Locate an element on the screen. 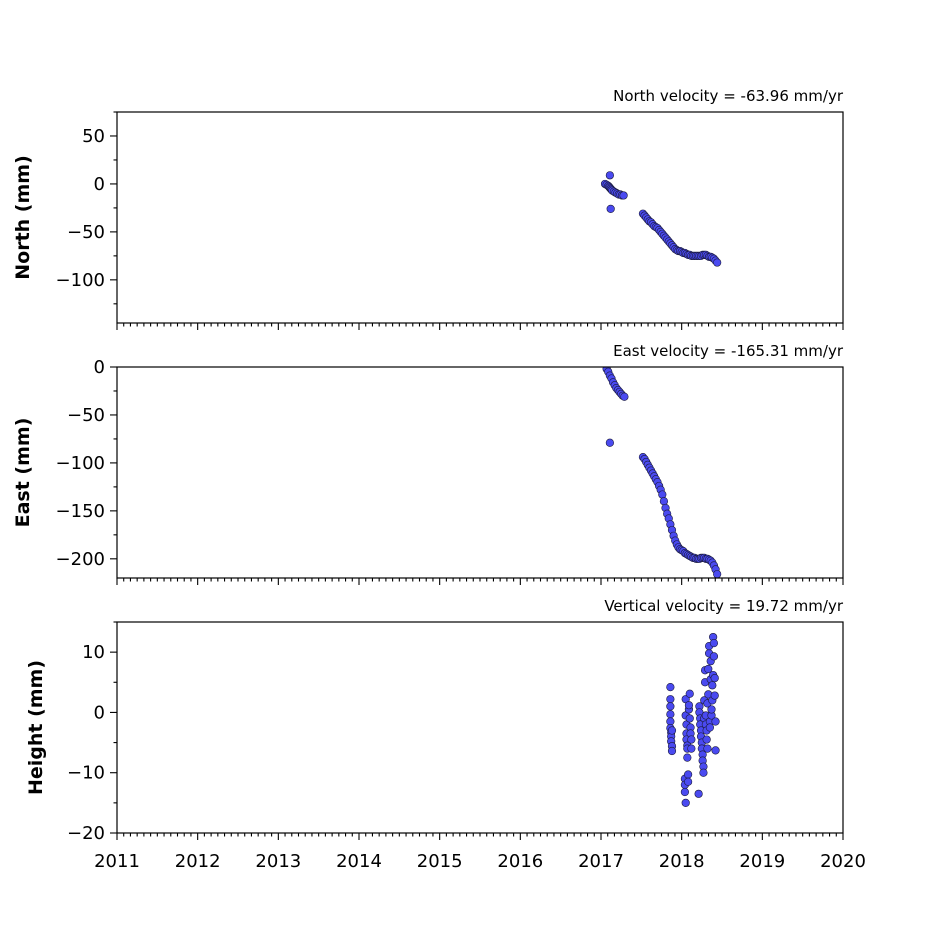 The width and height of the screenshot is (937, 937). y-tick-label: −150 is located at coordinates (80, 511).